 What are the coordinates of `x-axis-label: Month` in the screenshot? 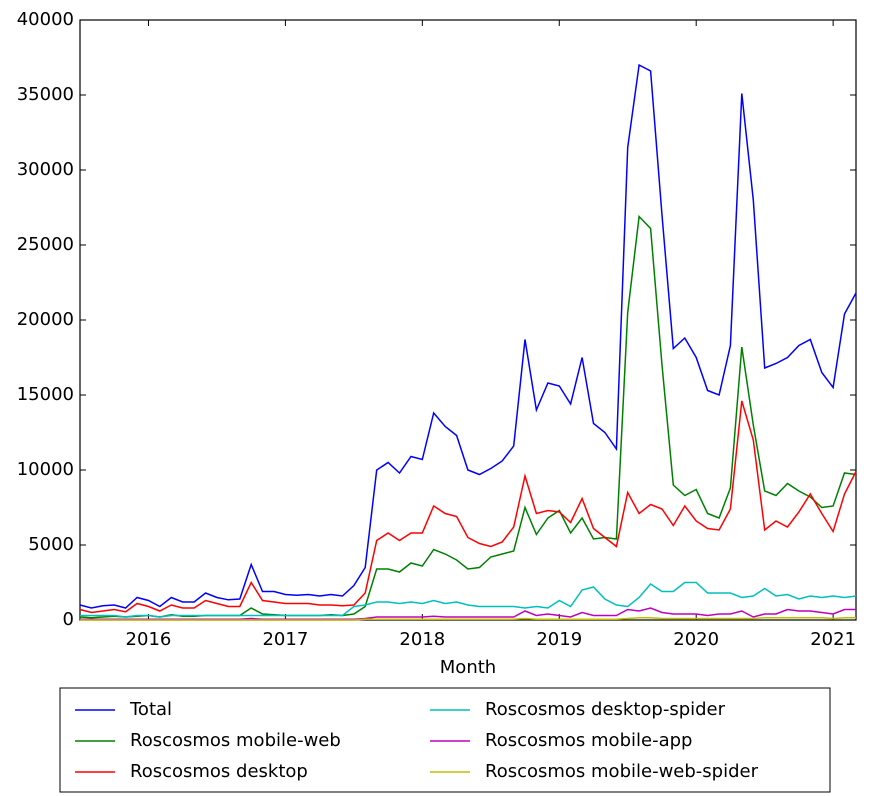 It's located at (468, 667).